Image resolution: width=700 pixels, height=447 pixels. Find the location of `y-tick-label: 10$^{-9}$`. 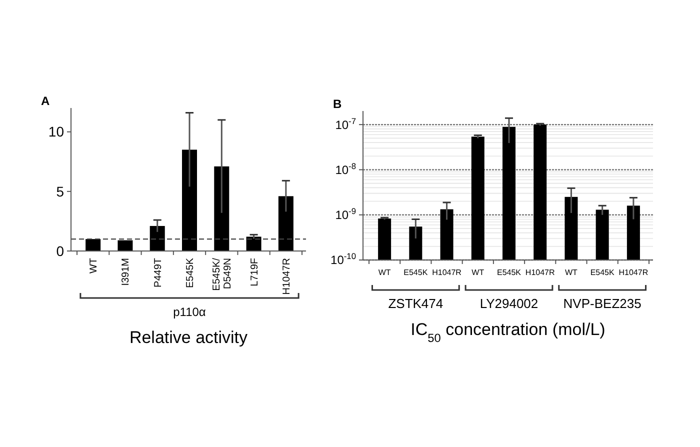

y-tick-label: 10$^{-9}$ is located at coordinates (345, 214).